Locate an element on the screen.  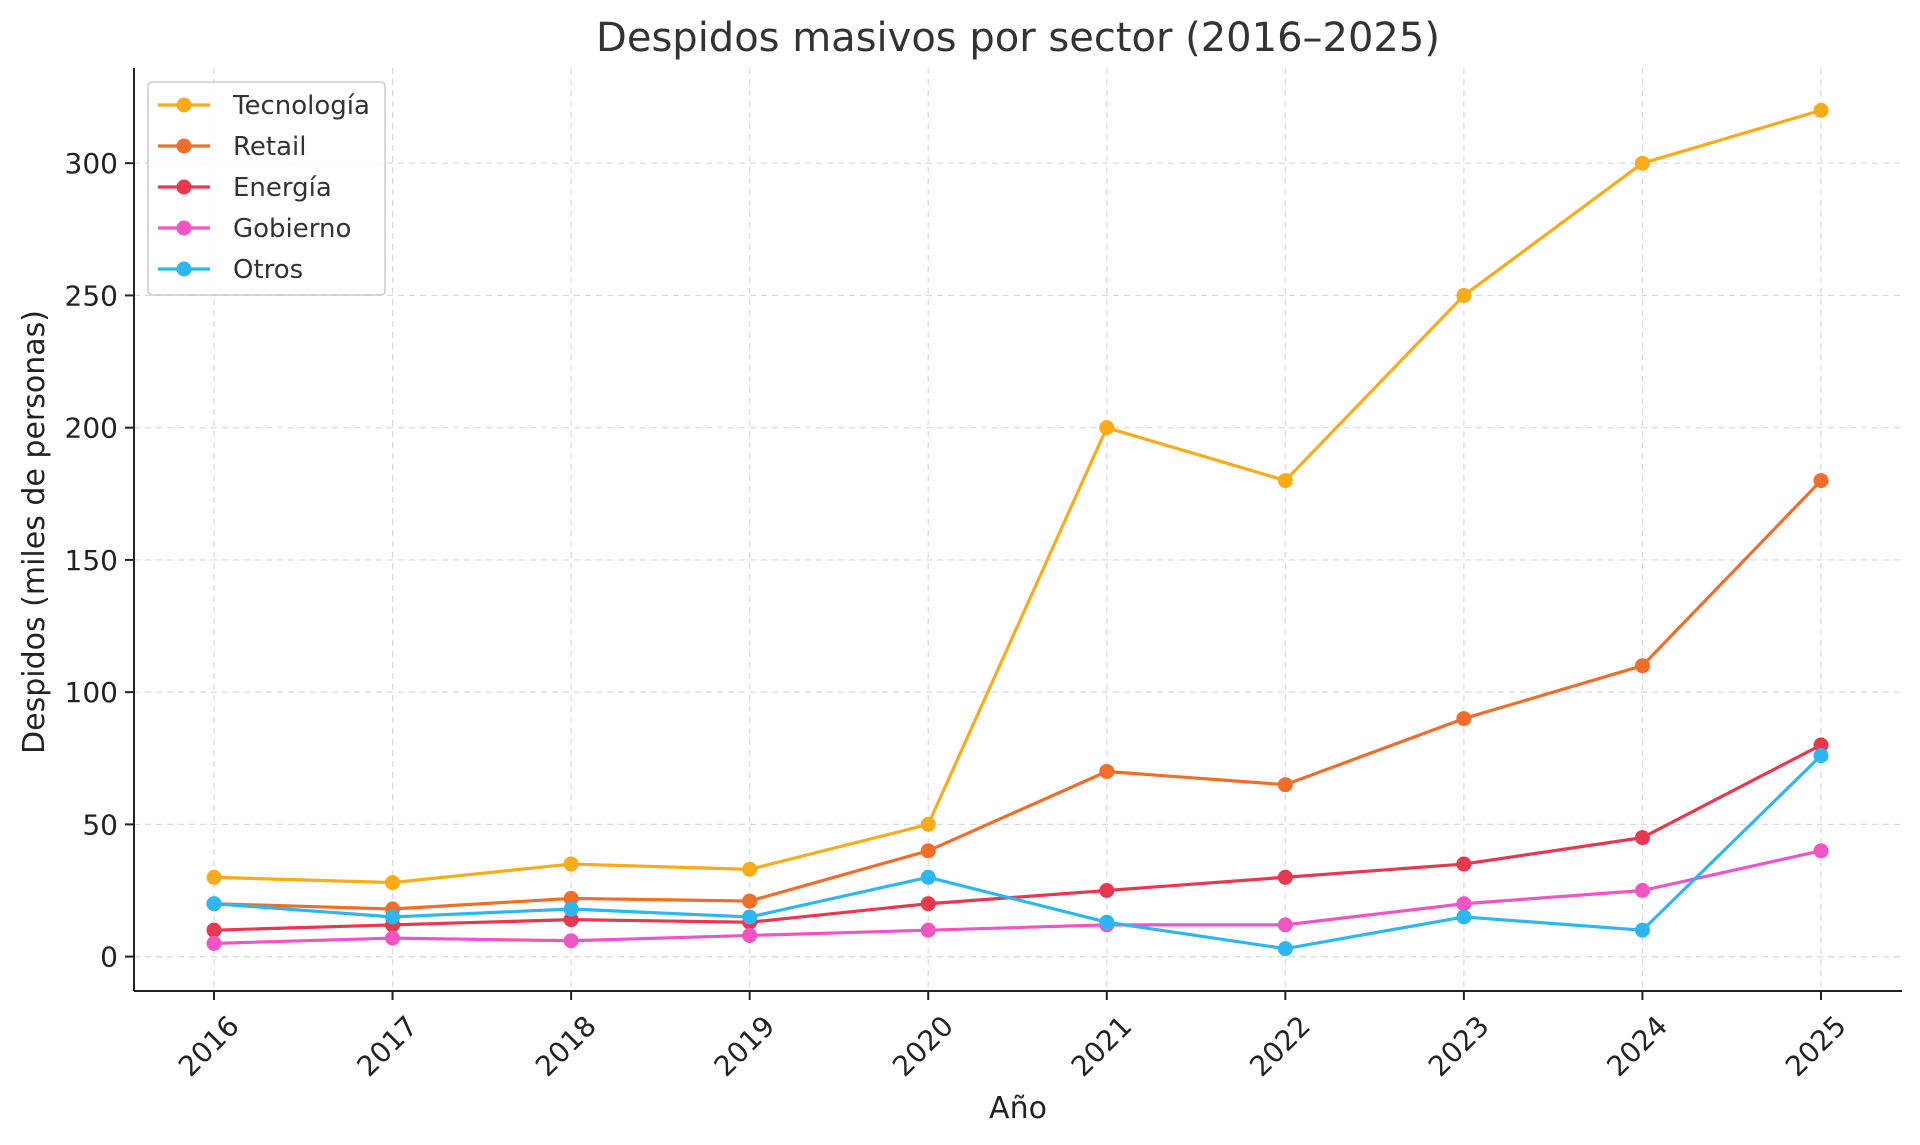
y-tick-label: 150 is located at coordinates (91, 560).